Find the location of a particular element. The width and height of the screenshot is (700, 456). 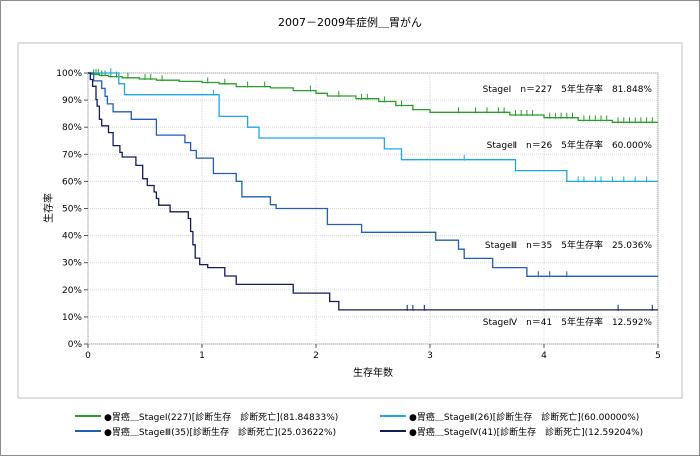

y-tick-label: 90% is located at coordinates (72, 101).